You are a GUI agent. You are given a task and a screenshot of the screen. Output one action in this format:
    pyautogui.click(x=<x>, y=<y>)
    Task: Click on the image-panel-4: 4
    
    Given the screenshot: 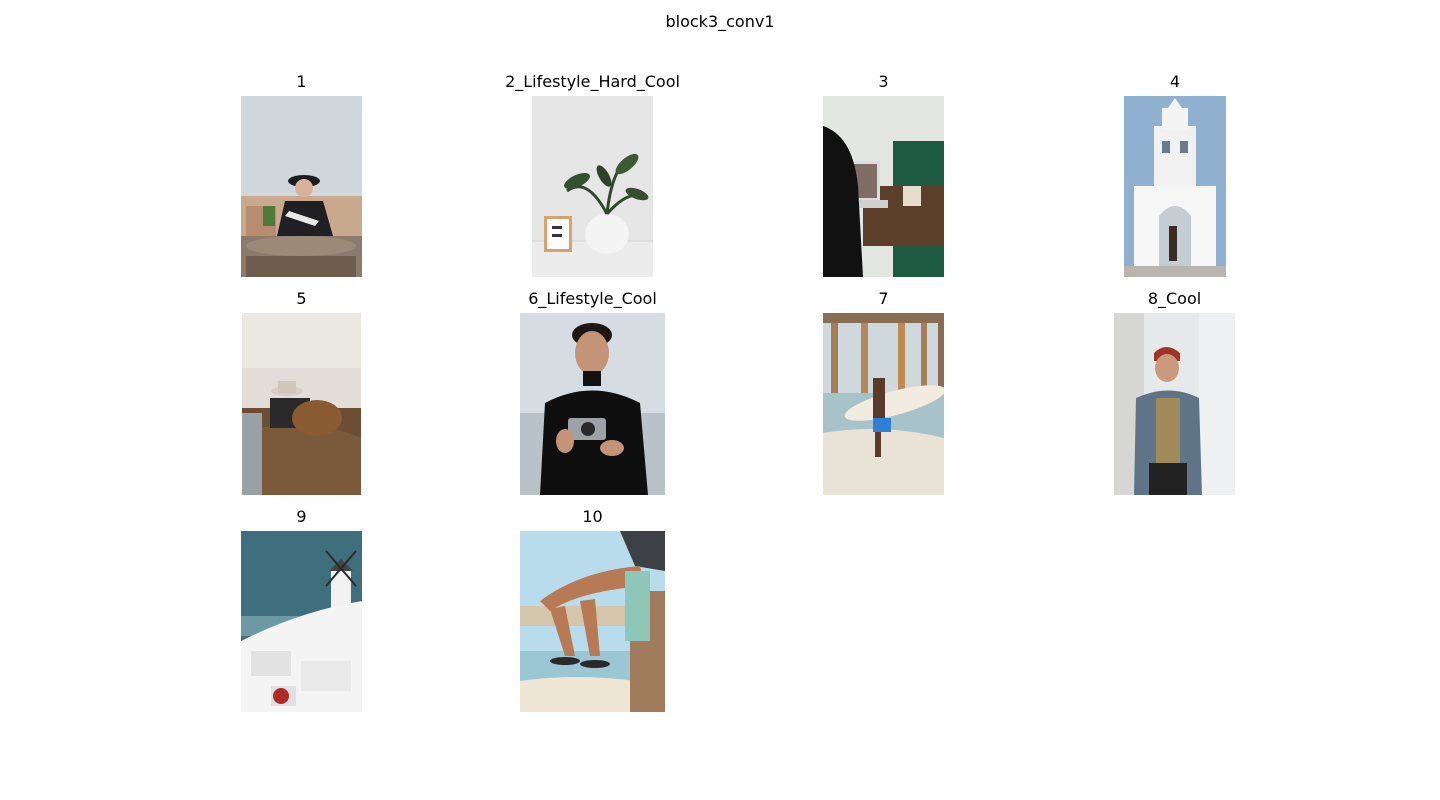 What is the action you would take?
    pyautogui.click(x=1175, y=174)
    